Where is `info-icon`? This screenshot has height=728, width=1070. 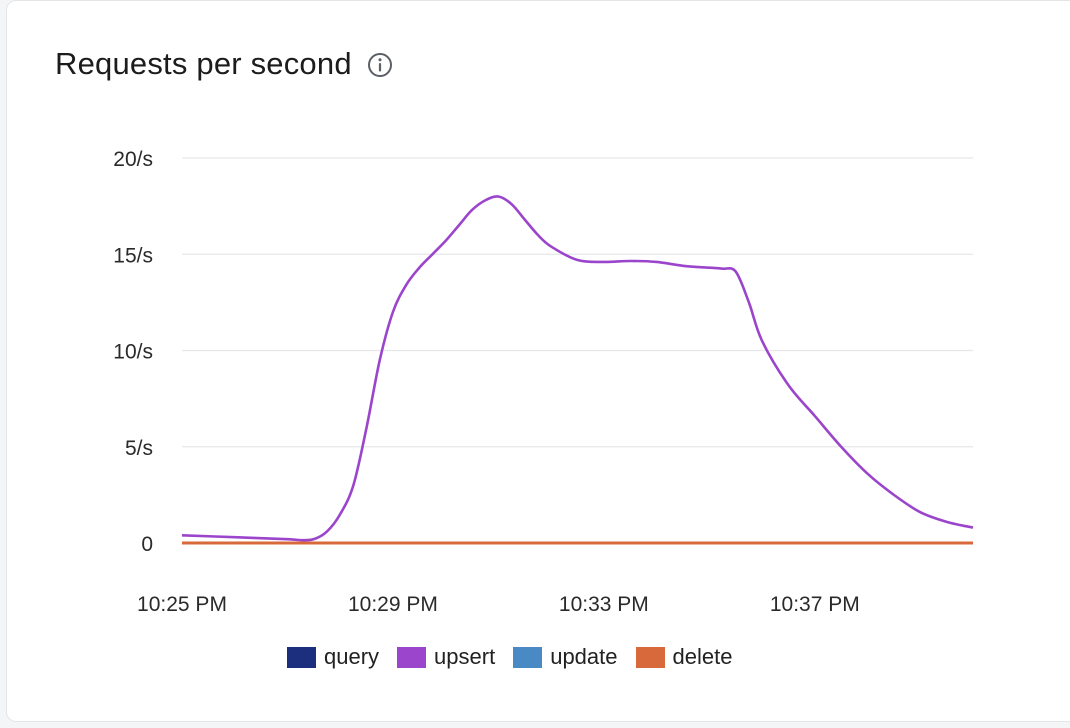
info-icon is located at coordinates (380, 65).